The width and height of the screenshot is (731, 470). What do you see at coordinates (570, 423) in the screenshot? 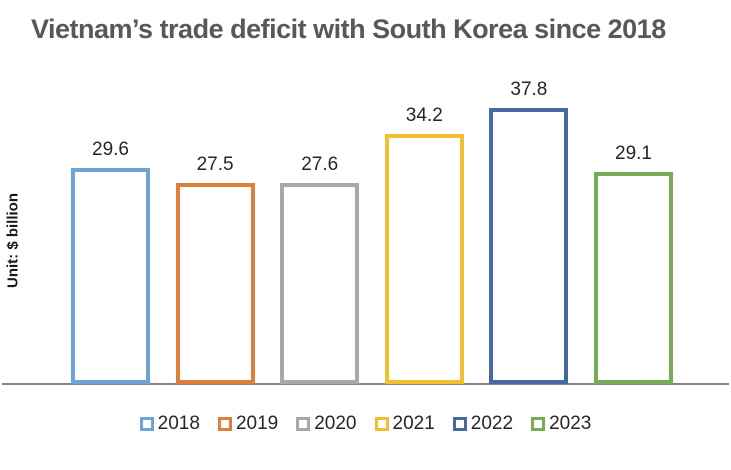
I see `legend-label: 2023` at bounding box center [570, 423].